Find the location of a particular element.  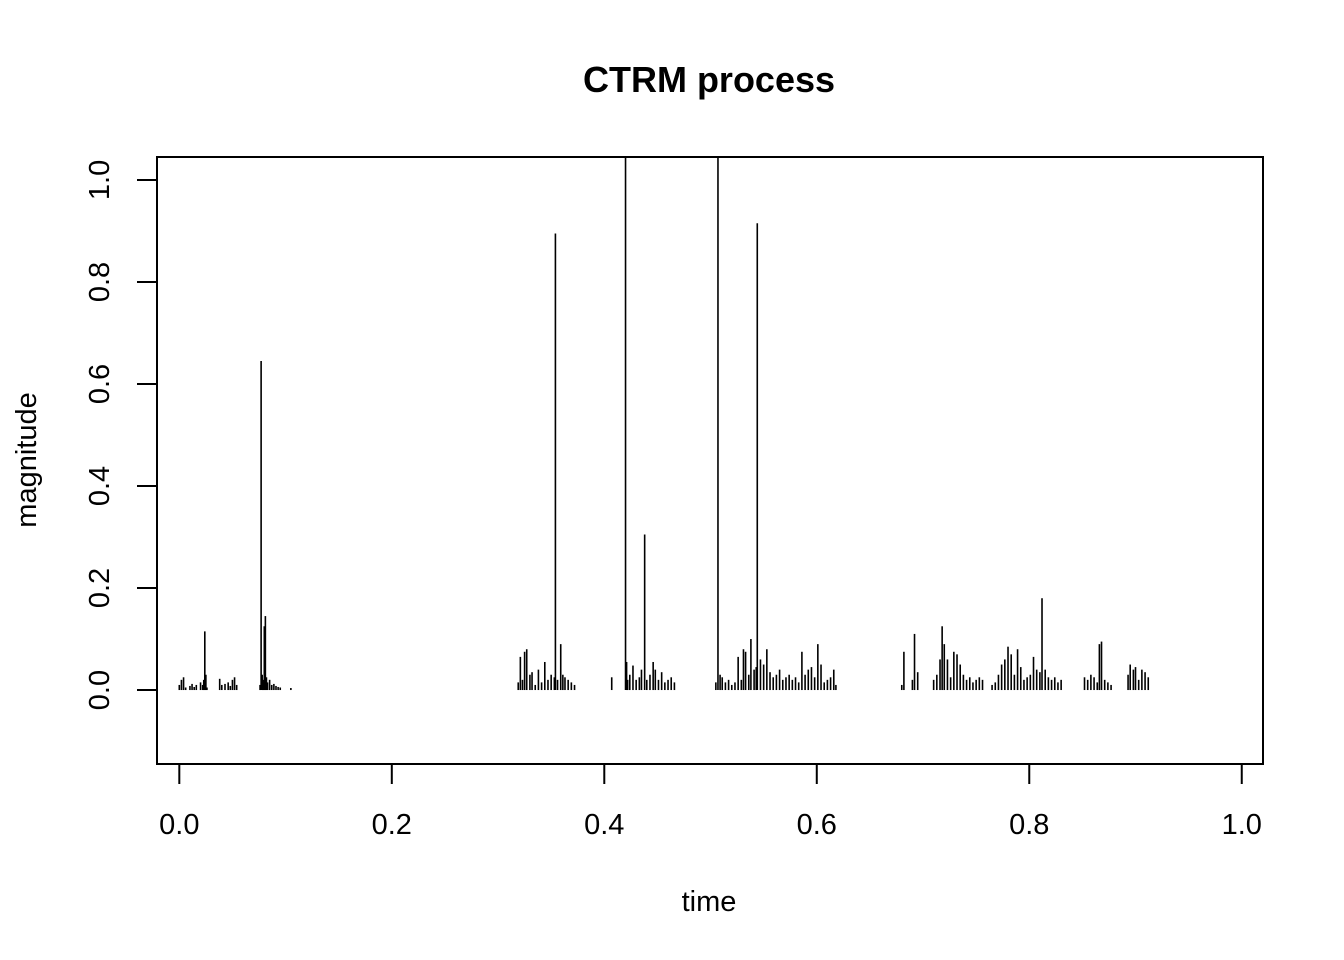

y-axis: 0.0 0.2 0.4 0.6 0.8 1.0 is located at coordinates (121, 435).